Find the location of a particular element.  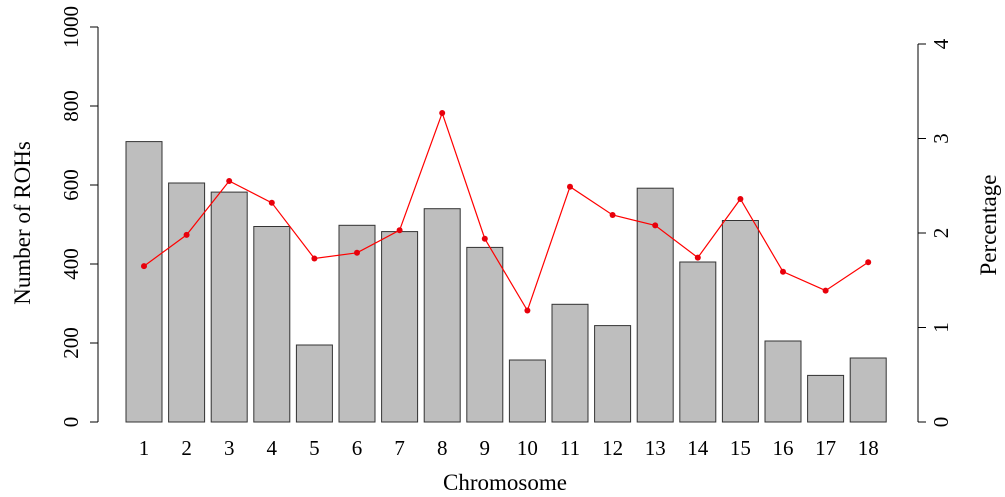

right-axis: 0 1 2 3 4 is located at coordinates (935, 233).